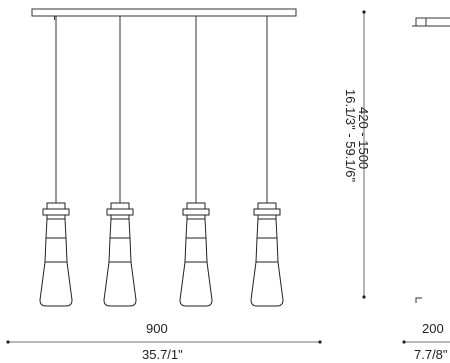 The width and height of the screenshot is (450, 363). Describe the element at coordinates (164, 12) in the screenshot. I see `ceiling-canopy` at that location.